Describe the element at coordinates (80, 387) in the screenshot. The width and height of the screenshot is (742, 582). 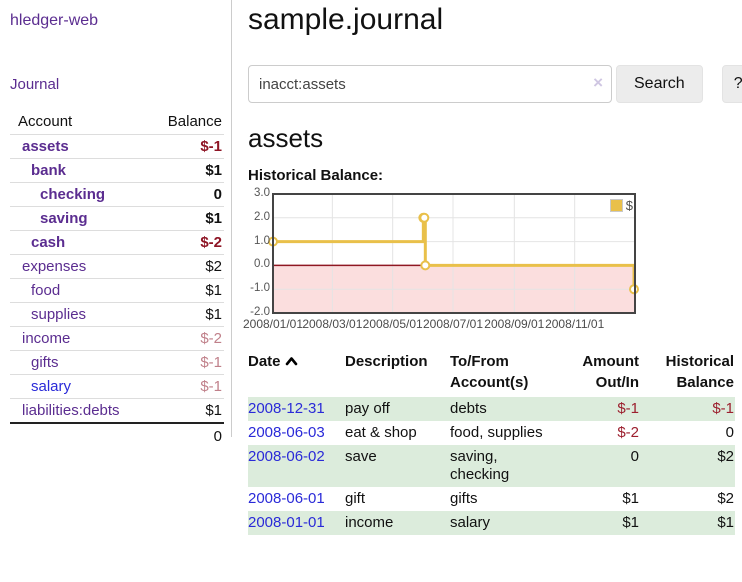
I see `account-name-cell: salary` at that location.